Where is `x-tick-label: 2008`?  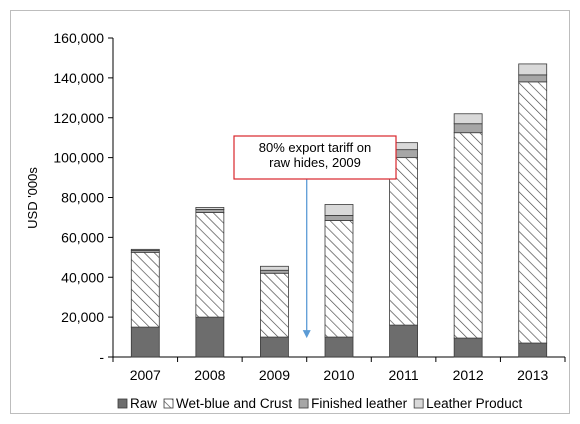 x-tick-label: 2008 is located at coordinates (209, 375).